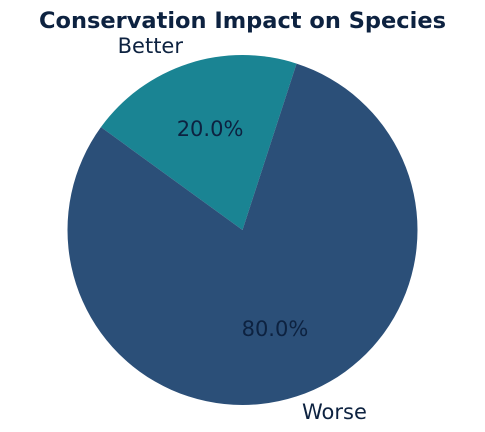 The height and width of the screenshot is (432, 485). I want to click on slice-label-worse: Worse, so click(334, 412).